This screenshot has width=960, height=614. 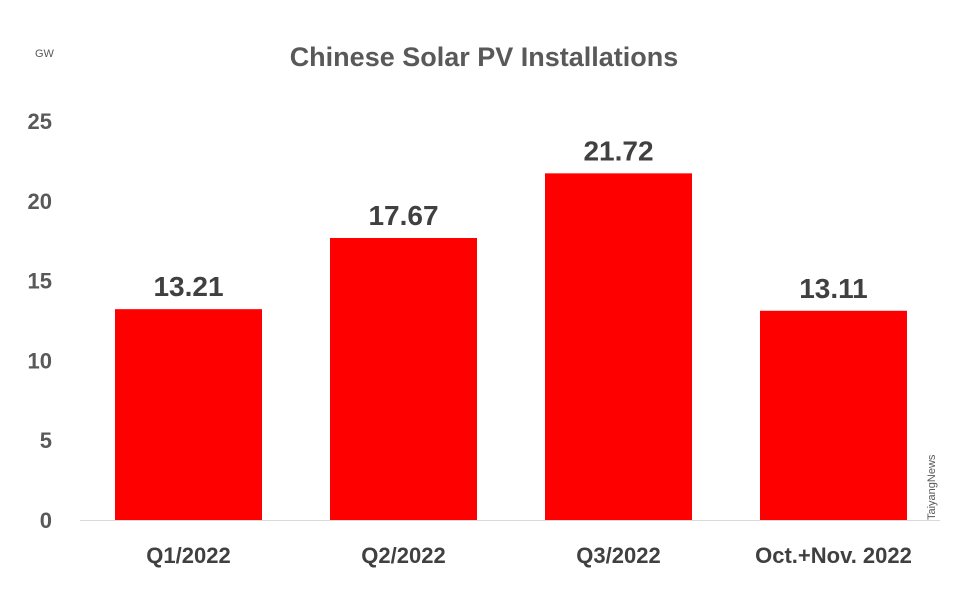 I want to click on watermark: TaiyangNews, so click(x=932, y=487).